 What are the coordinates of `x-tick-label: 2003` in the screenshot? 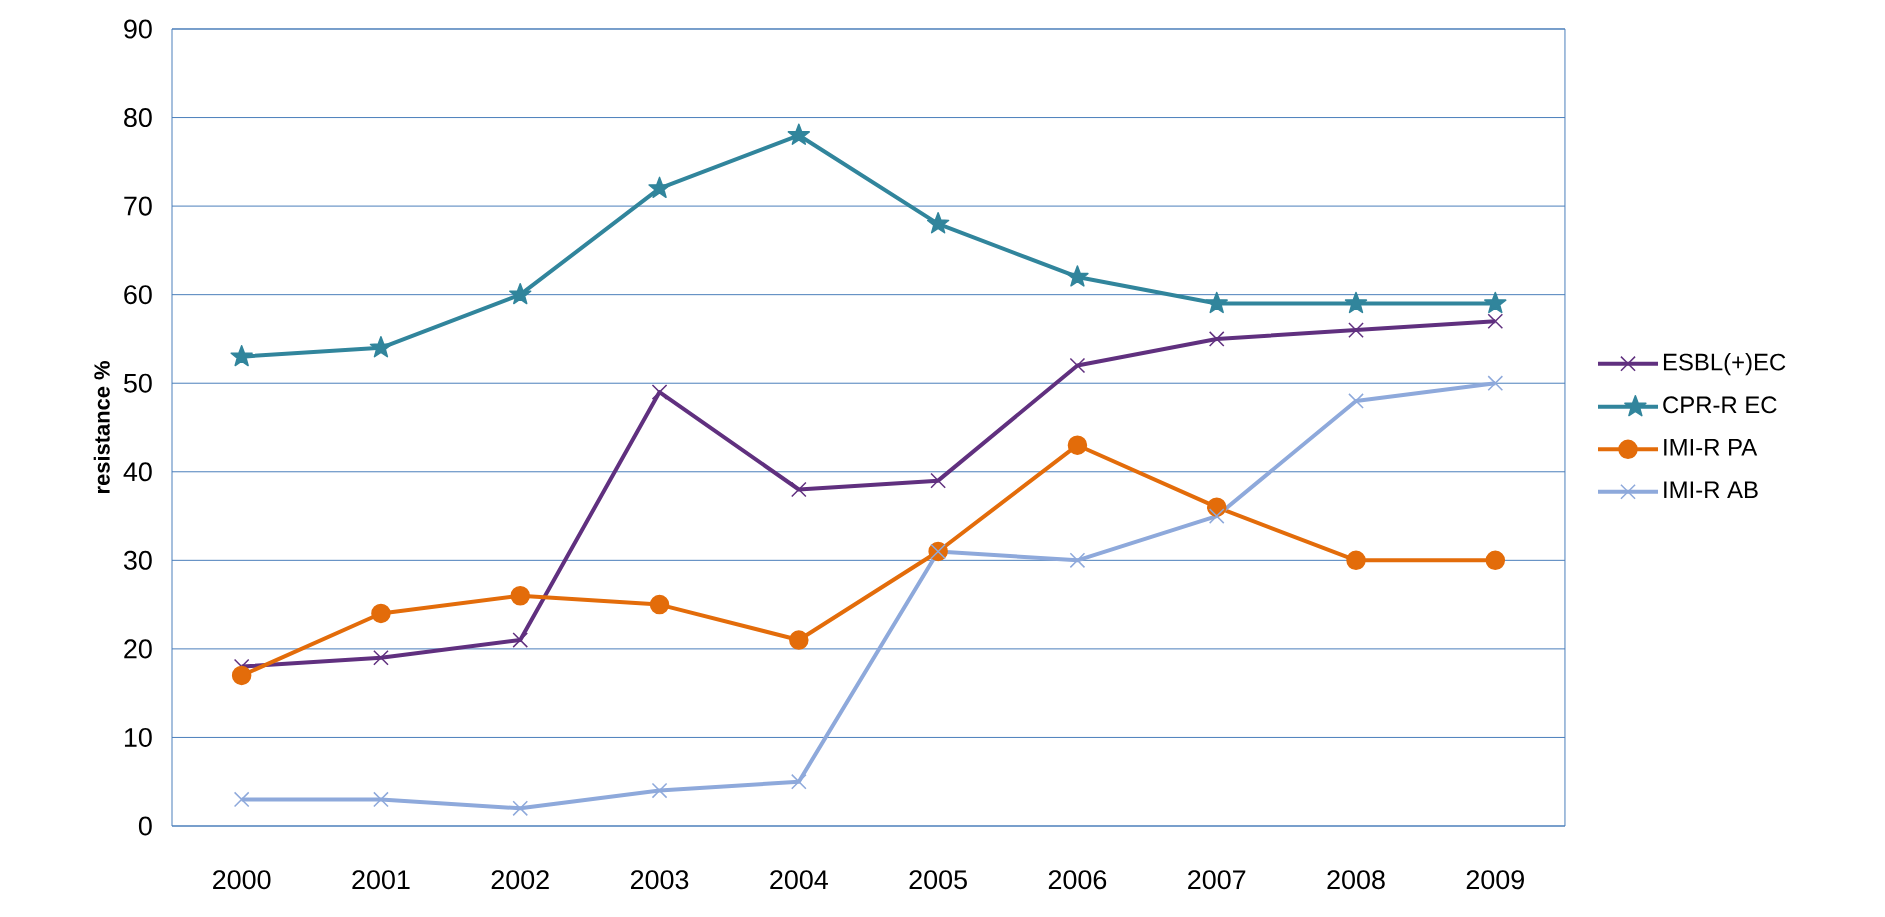 It's located at (659, 880).